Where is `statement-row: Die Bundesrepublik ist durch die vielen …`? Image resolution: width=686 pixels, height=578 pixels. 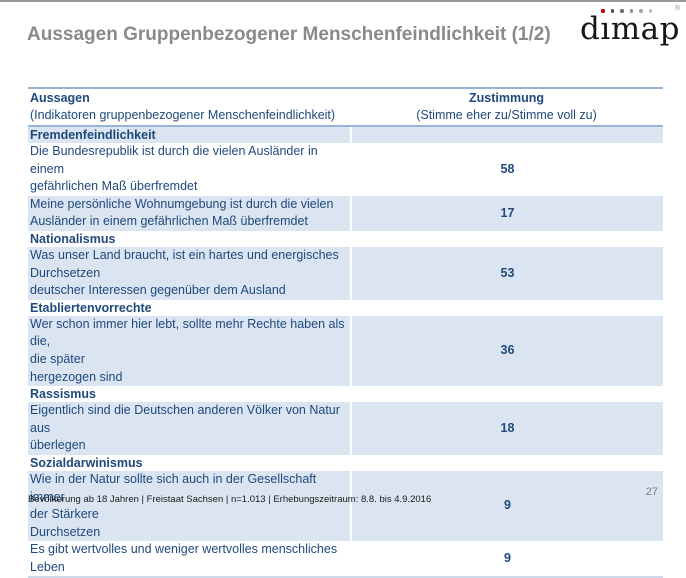 statement-row: Die Bundesrepublik ist durch die vielen … is located at coordinates (345, 169).